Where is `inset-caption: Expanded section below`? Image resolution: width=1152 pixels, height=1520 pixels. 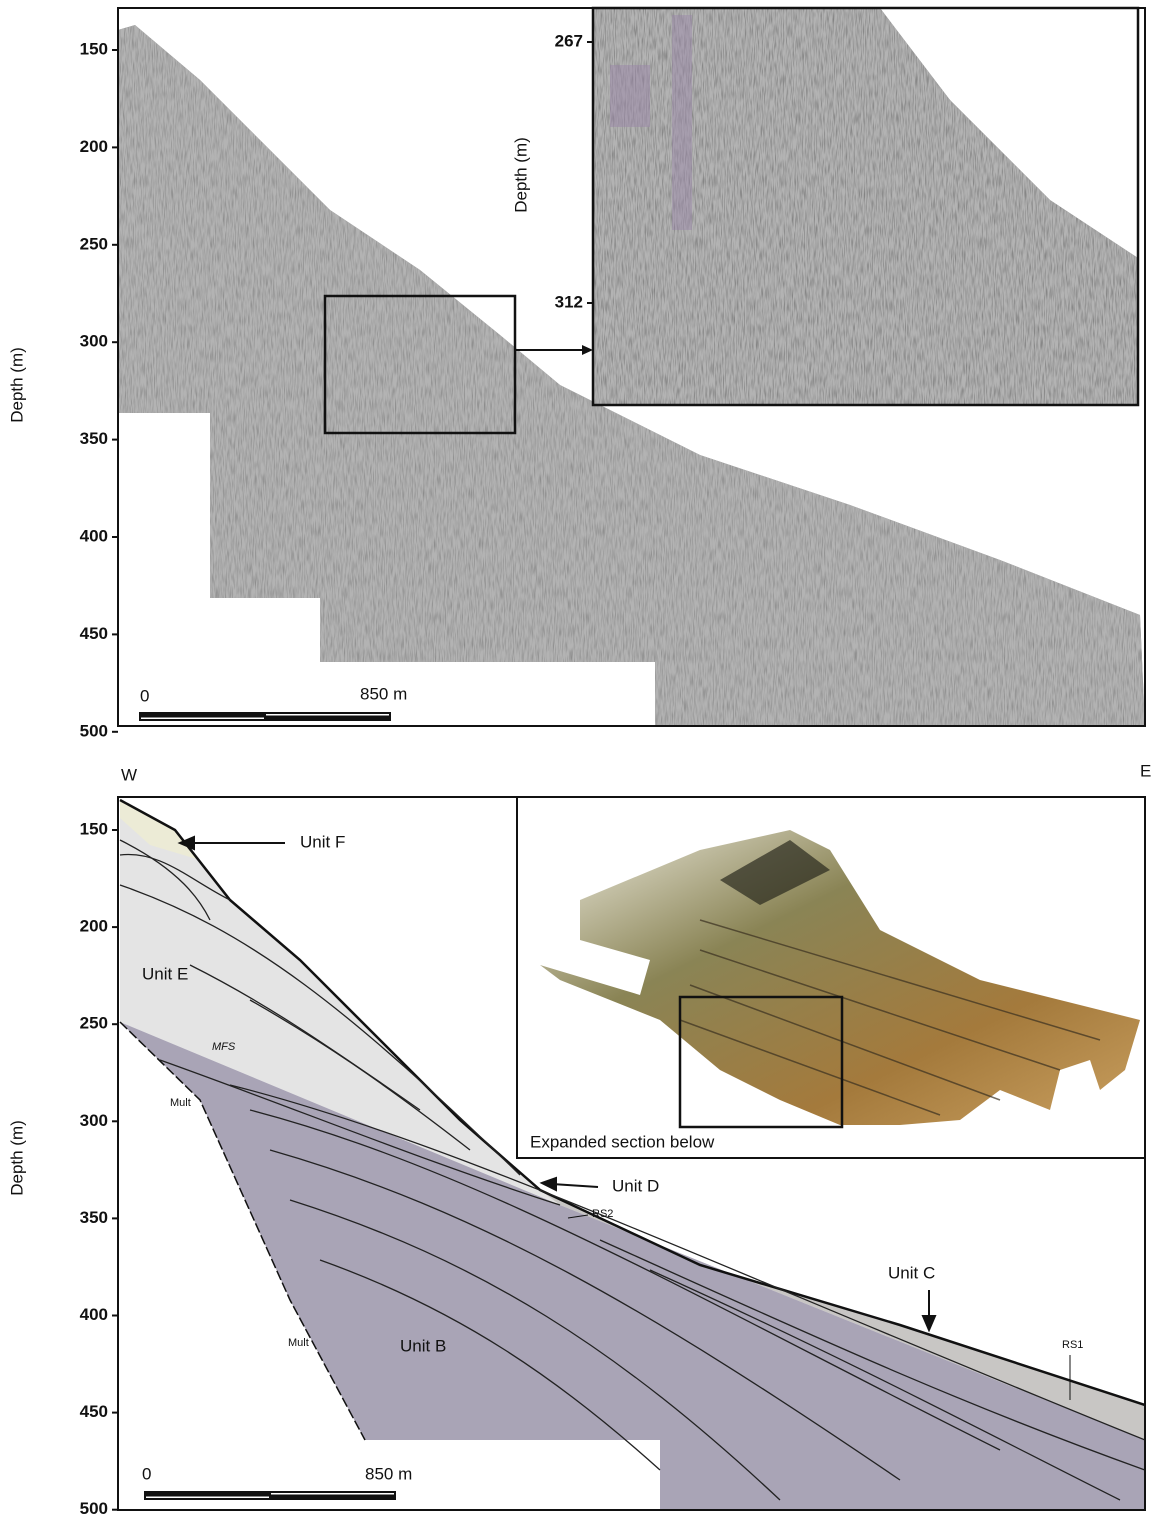 inset-caption: Expanded section below is located at coordinates (622, 1141).